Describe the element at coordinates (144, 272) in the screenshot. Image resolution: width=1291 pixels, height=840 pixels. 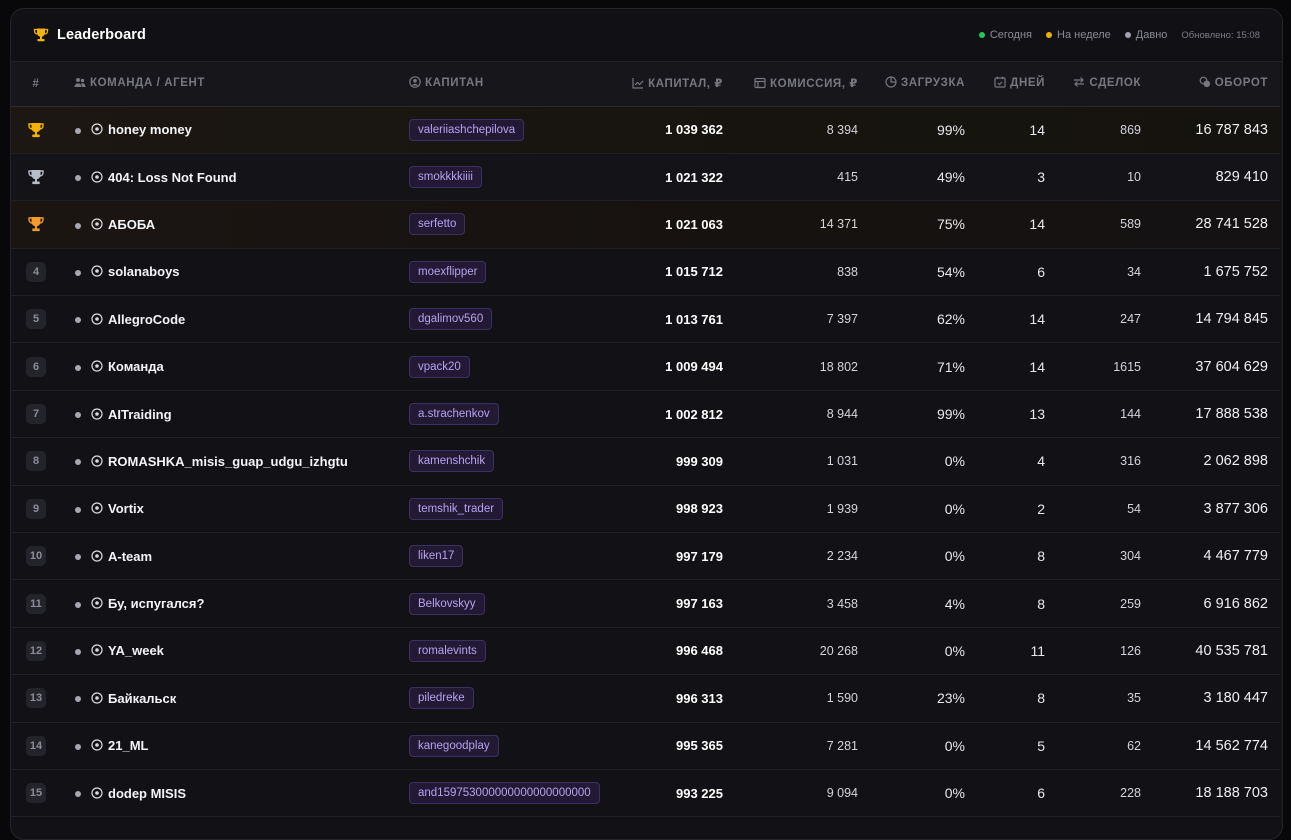
I see `team-name: solanaboys` at that location.